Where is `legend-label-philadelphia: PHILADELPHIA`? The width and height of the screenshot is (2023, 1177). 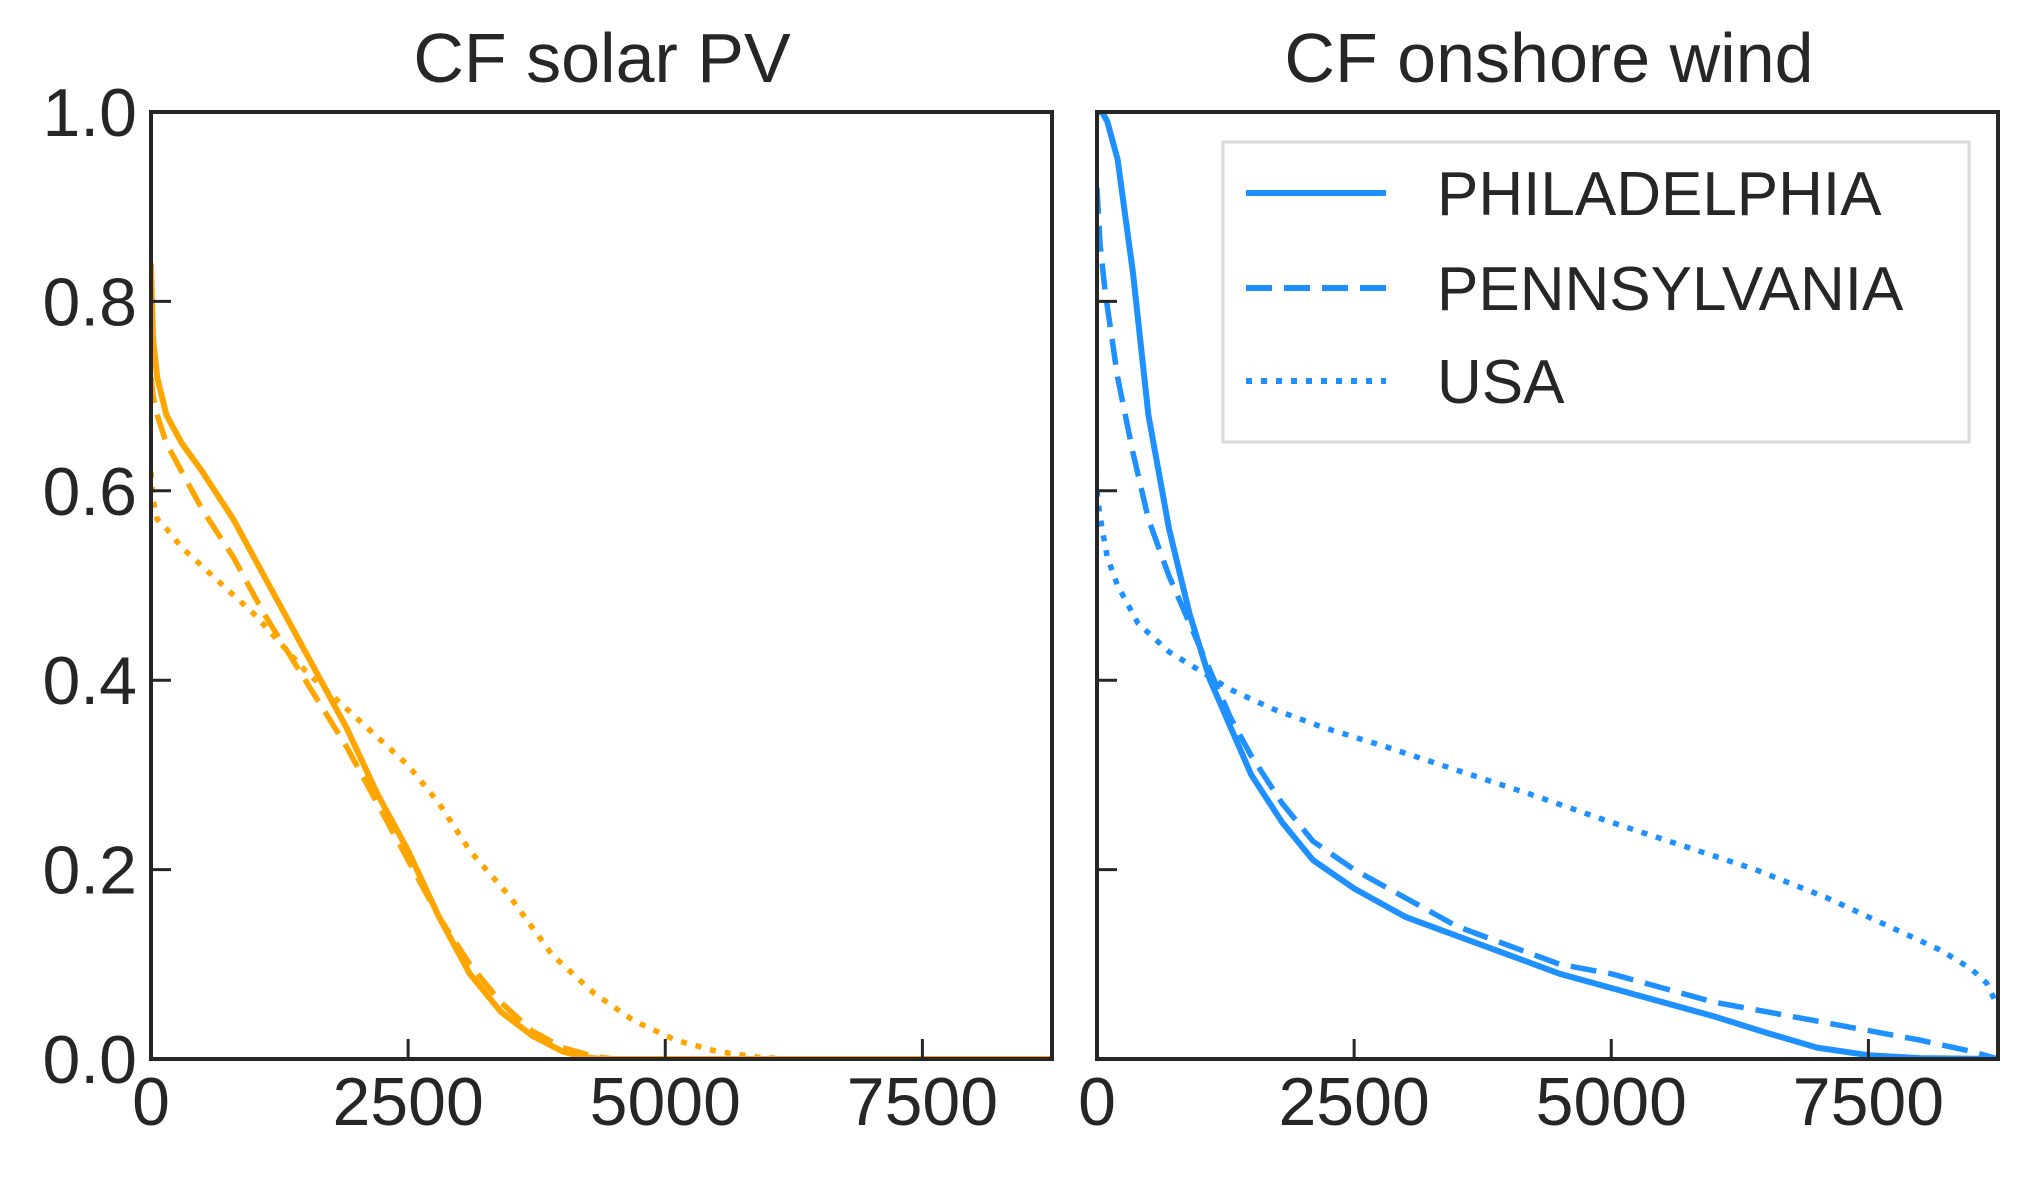
legend-label-philadelphia: PHILADELPHIA is located at coordinates (1659, 194).